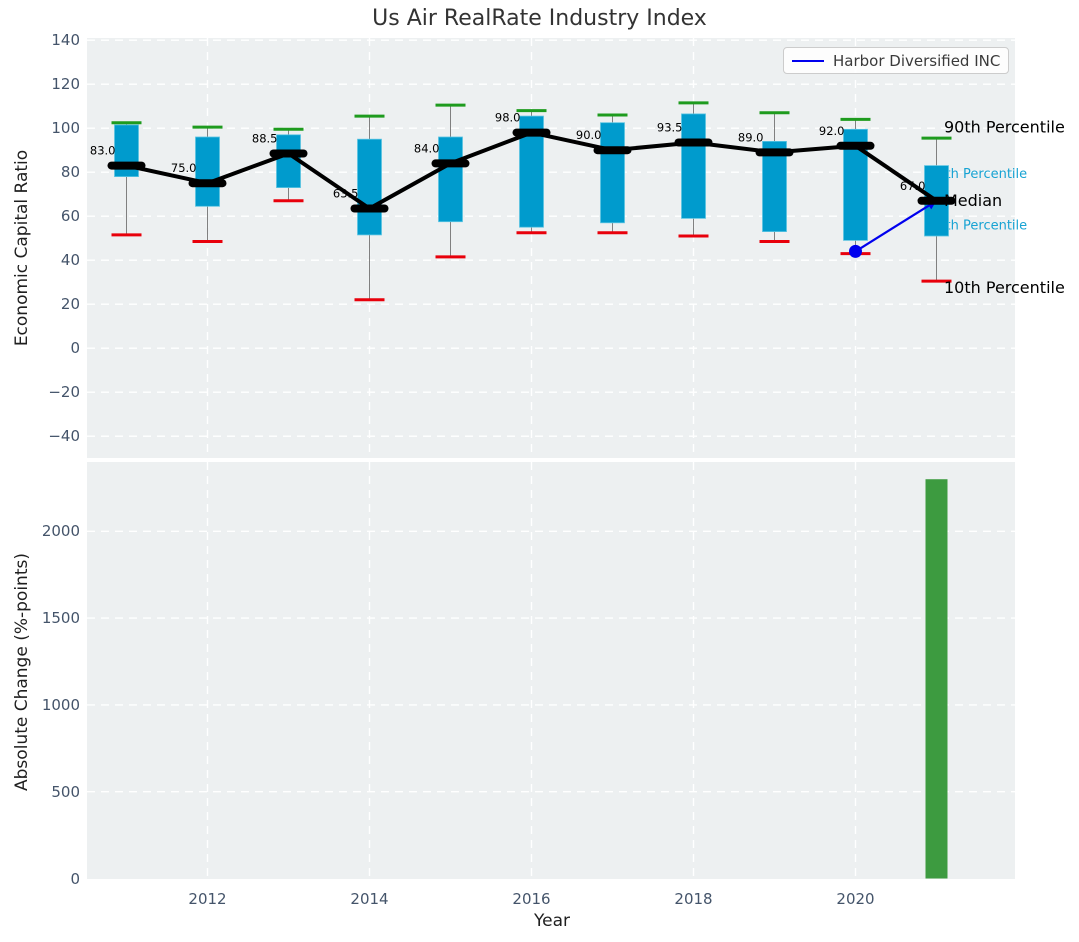 This screenshot has height=942, width=1079. I want to click on median-value-label-2018: 93.5, so click(670, 128).